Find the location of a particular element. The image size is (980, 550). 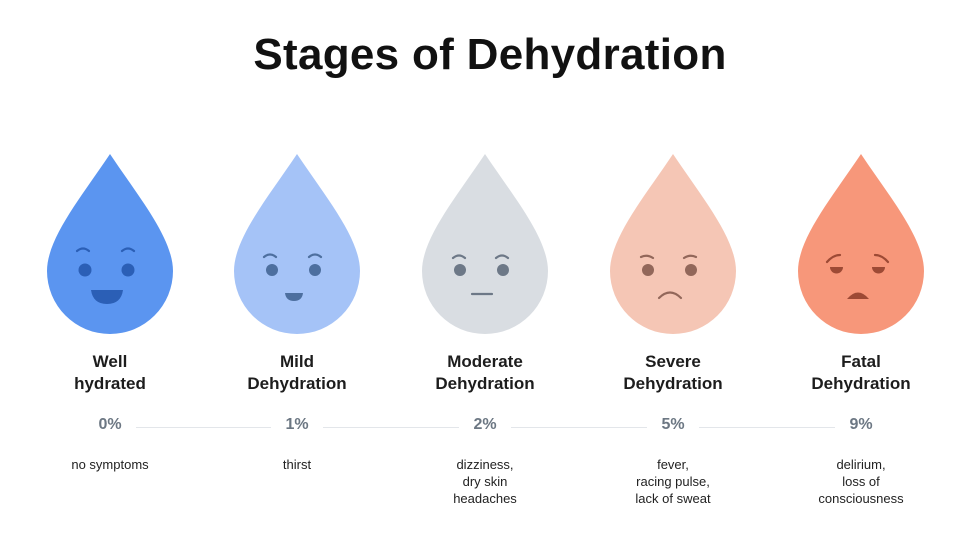

stage-symptoms: fever, racing pulse, lack of sweat is located at coordinates (673, 481).